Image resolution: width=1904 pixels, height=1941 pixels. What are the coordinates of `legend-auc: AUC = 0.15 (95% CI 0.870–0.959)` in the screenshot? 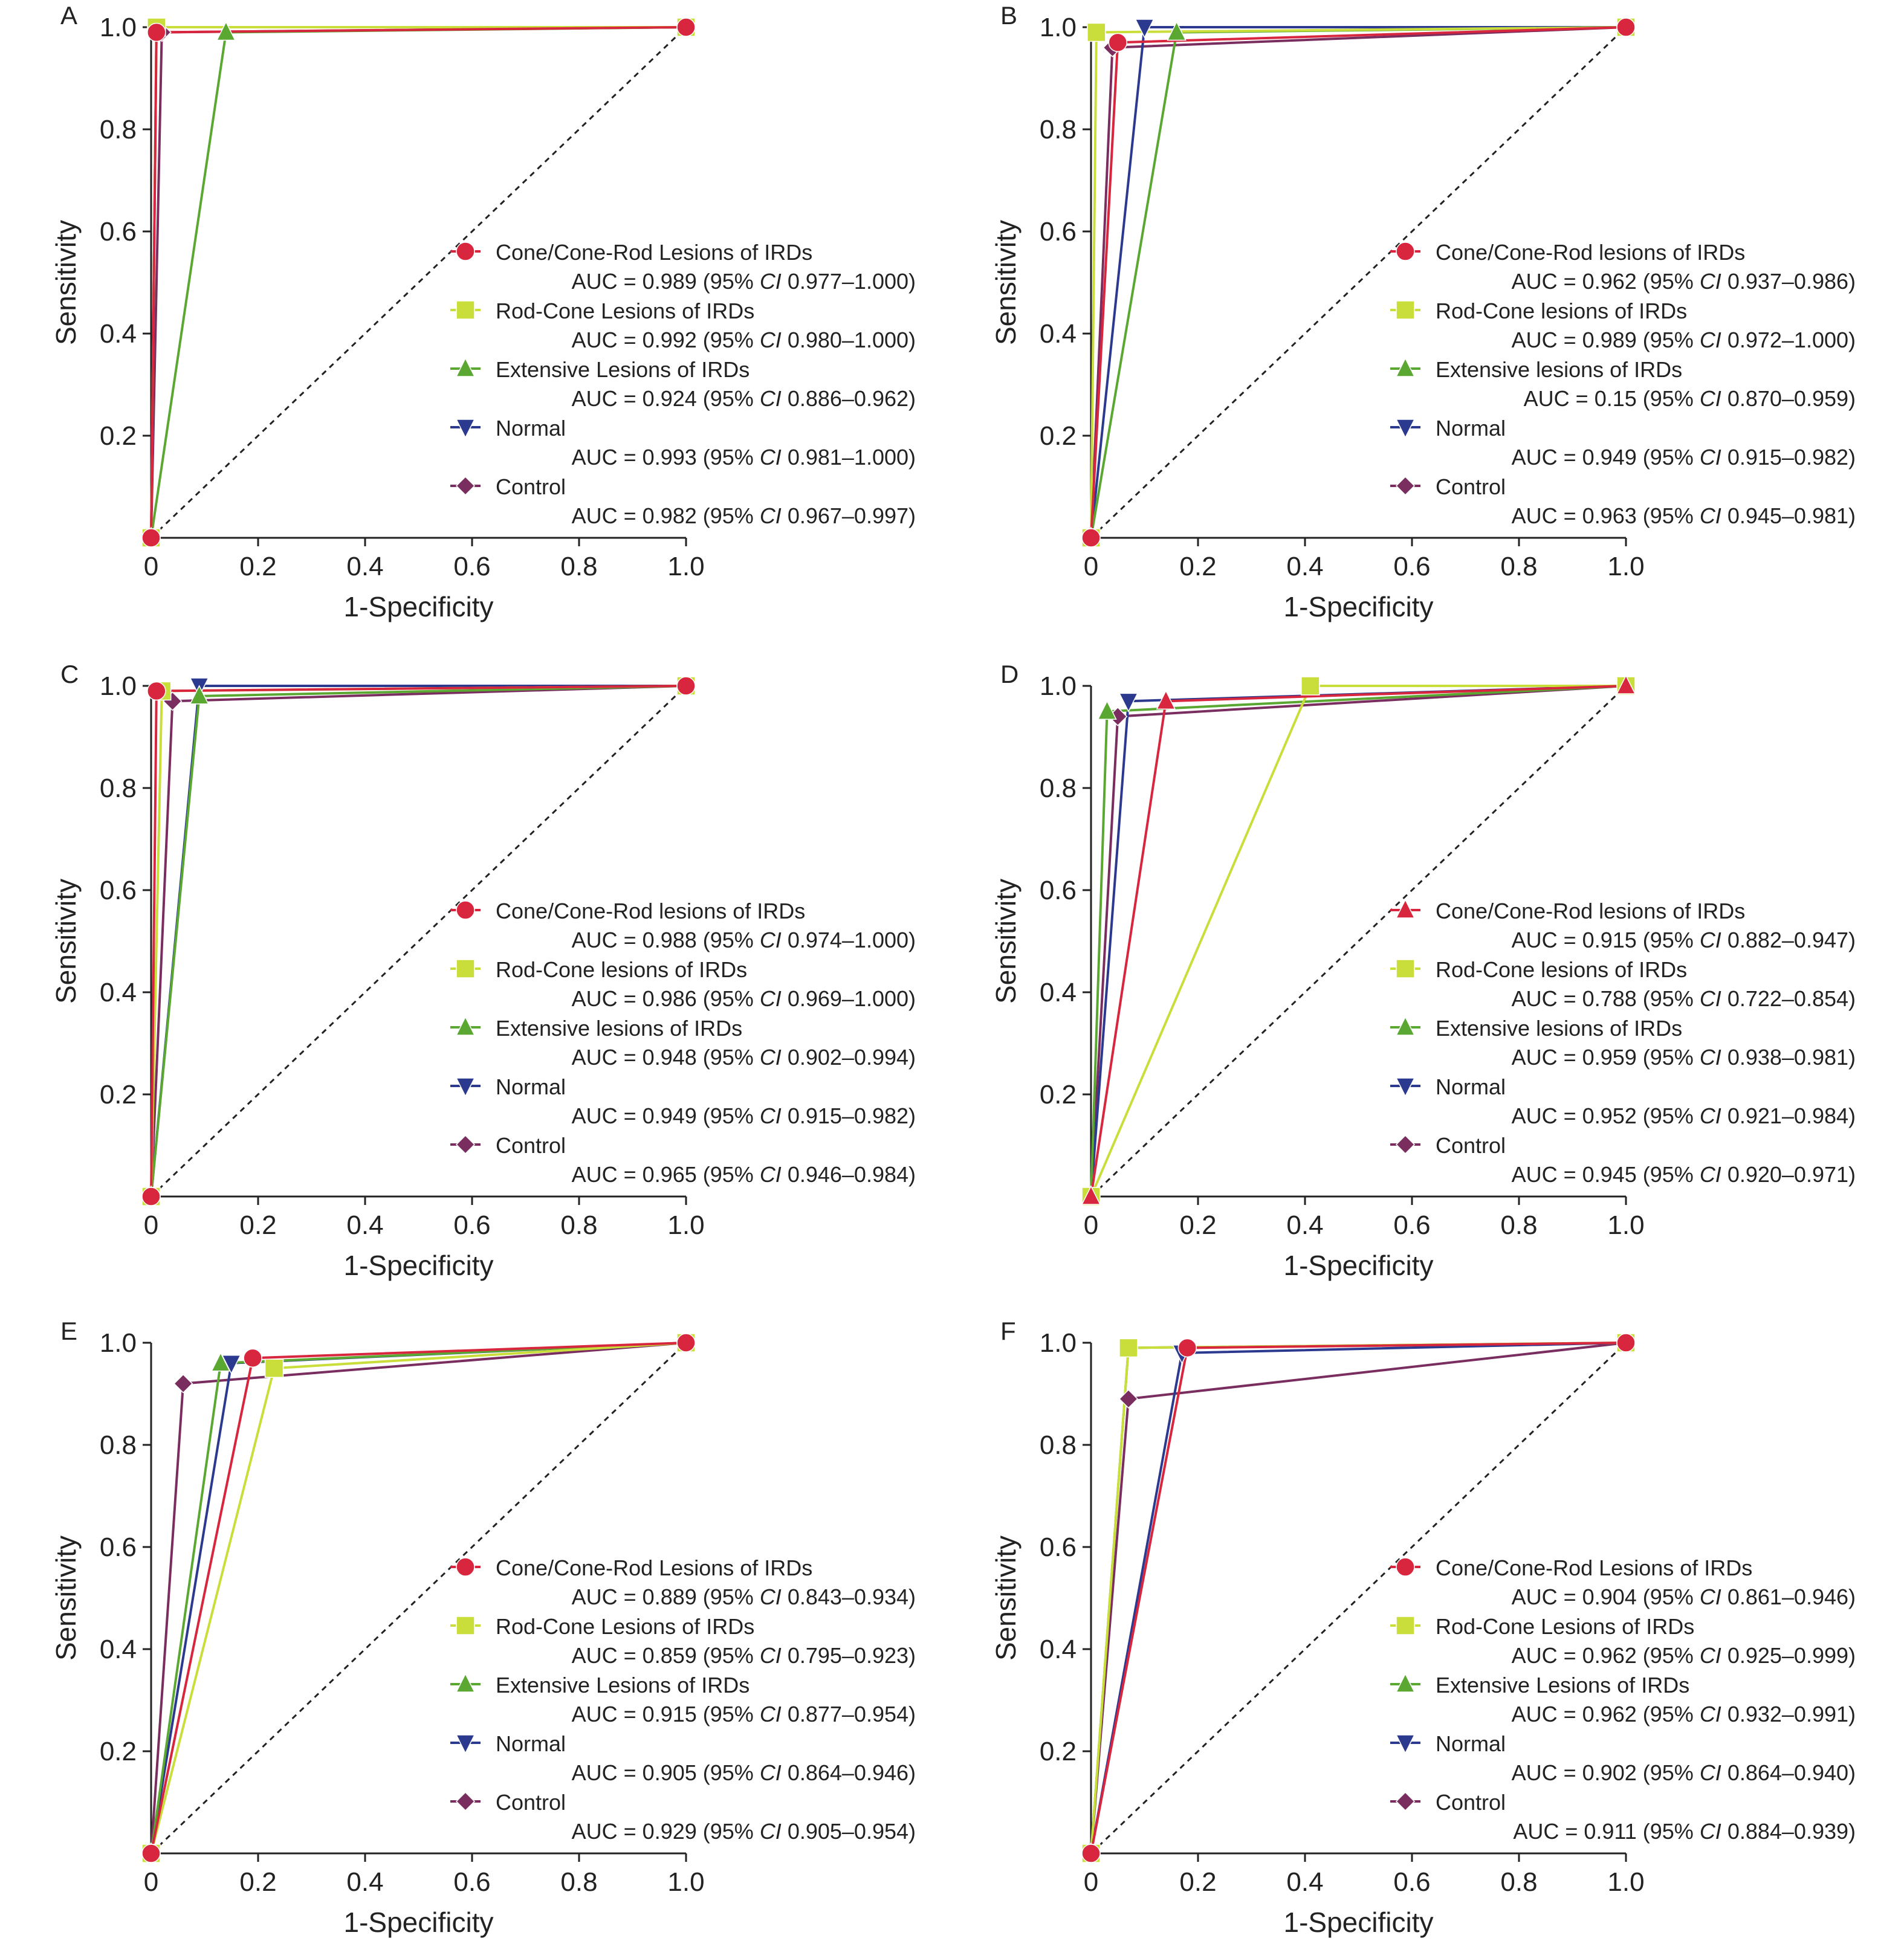 It's located at (1690, 398).